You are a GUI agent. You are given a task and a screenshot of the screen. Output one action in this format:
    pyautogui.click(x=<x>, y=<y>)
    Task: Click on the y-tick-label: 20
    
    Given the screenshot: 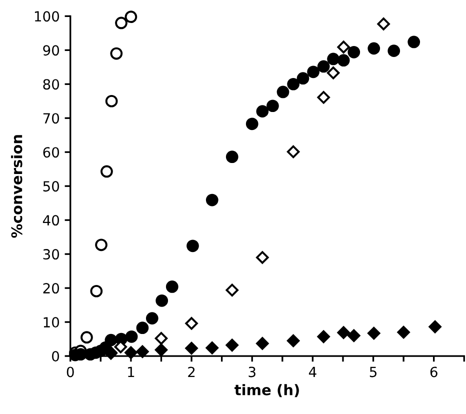 What is the action you would take?
    pyautogui.click(x=51, y=288)
    